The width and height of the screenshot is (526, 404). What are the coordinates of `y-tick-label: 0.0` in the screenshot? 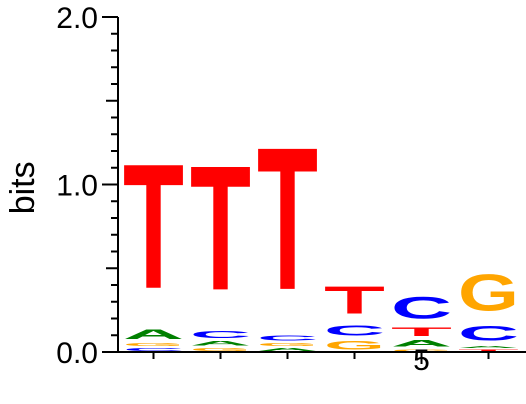 It's located at (77, 353).